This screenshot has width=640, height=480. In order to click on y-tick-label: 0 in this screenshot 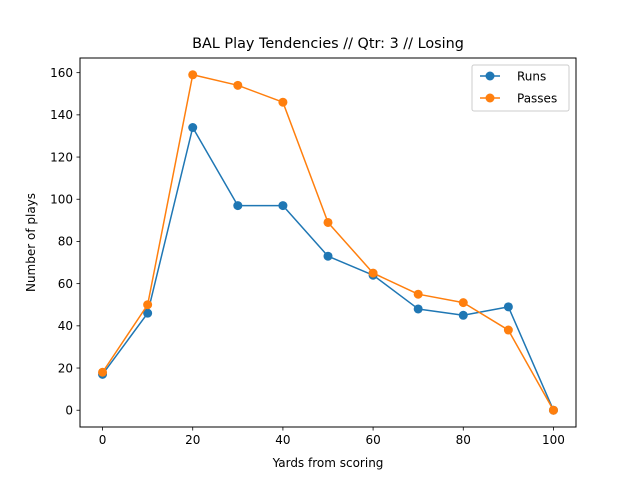, I will do `click(69, 411)`.